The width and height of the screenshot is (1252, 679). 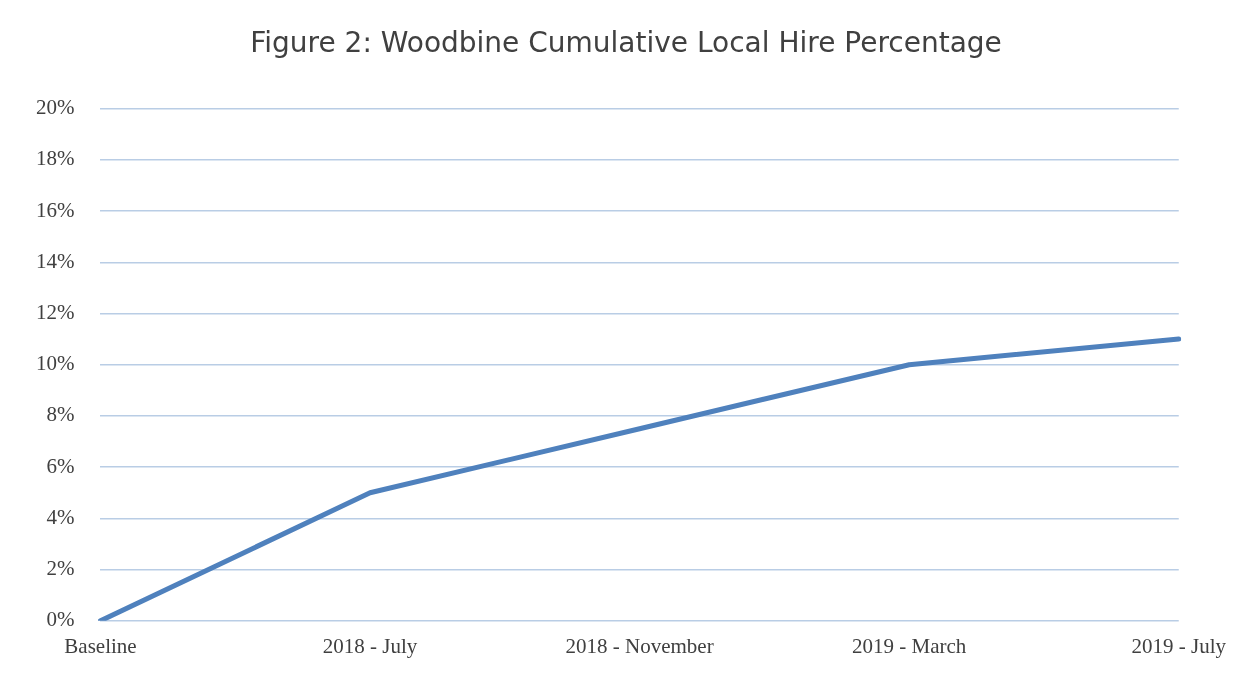 I want to click on y-tick-label: 6%, so click(x=60, y=465).